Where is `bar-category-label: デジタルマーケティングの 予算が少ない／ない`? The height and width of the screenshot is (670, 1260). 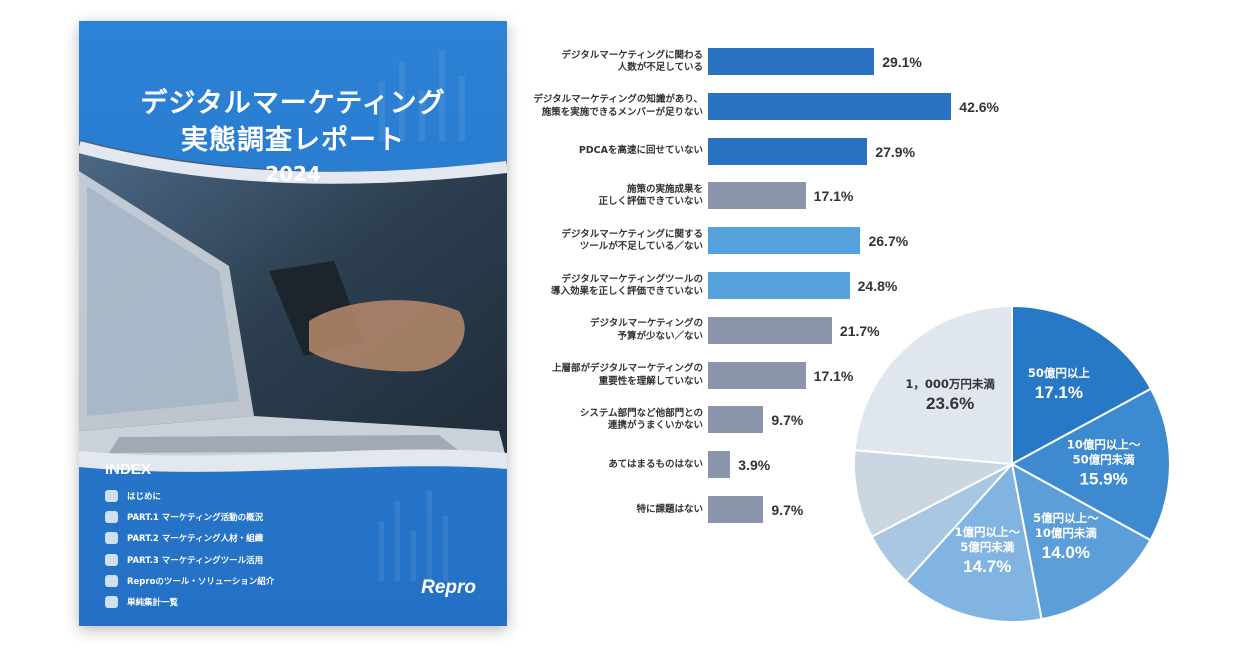
bar-category-label: デジタルマーケティングの 予算が少ない／ない is located at coordinates (603, 331).